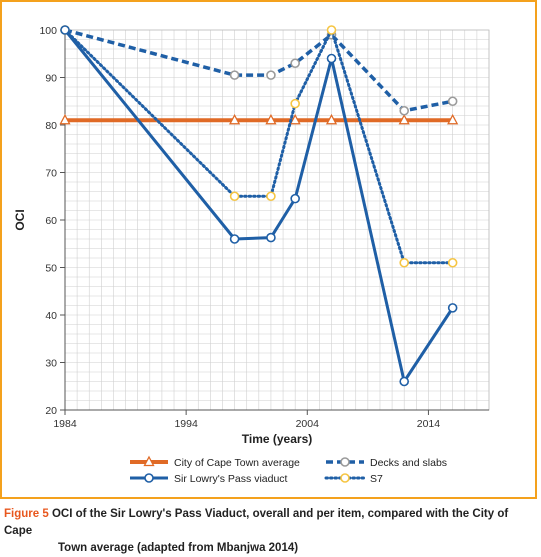  What do you see at coordinates (178, 548) in the screenshot?
I see `caption-text-line2: Town average (adapted from Mbanjwa 2014)` at bounding box center [178, 548].